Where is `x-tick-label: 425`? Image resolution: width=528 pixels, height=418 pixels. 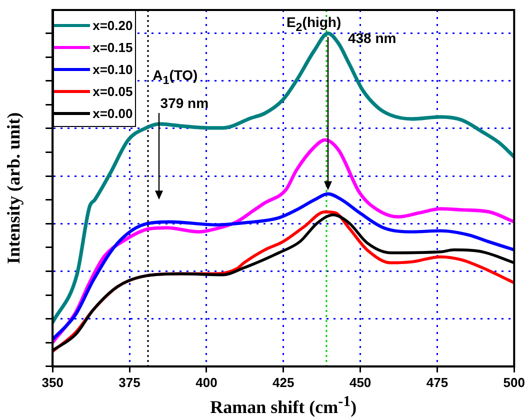 x-tick-label: 425 is located at coordinates (283, 382).